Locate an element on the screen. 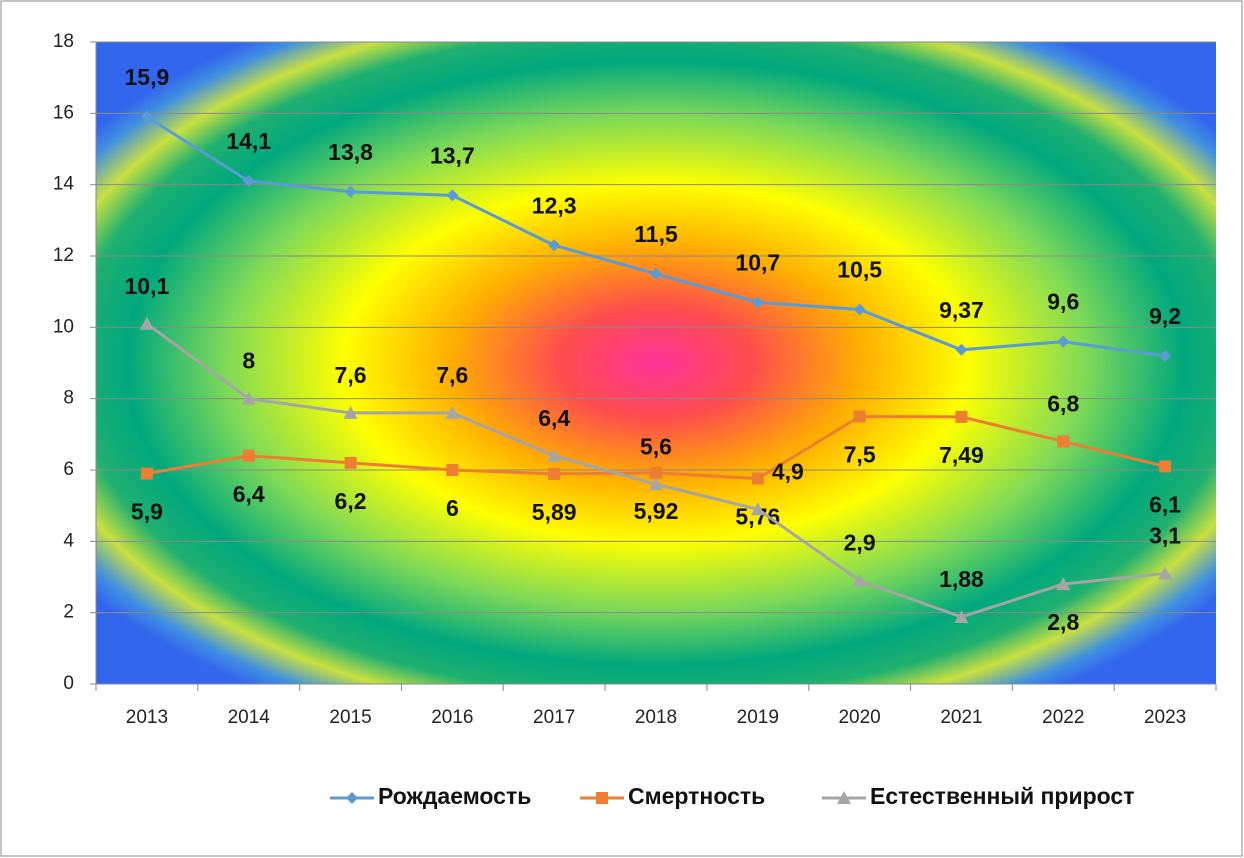 This screenshot has width=1244, height=858. data-label: 9,37 is located at coordinates (961, 310).